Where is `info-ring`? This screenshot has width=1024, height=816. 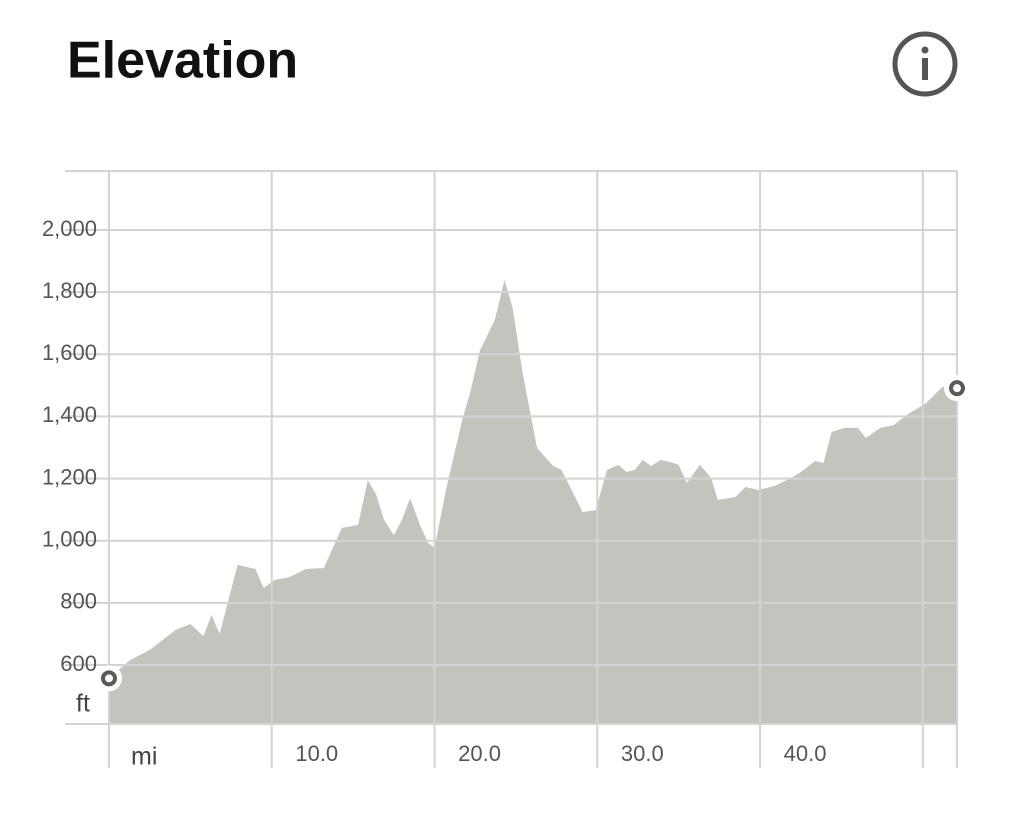 info-ring is located at coordinates (925, 64).